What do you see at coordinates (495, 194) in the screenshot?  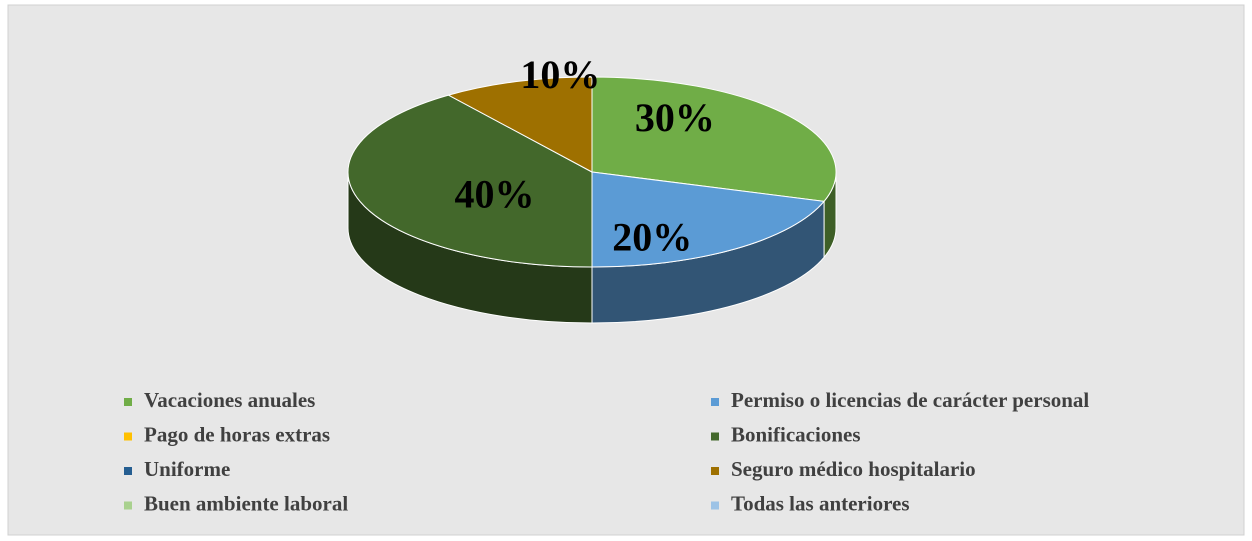 I see `data-label: 40%` at bounding box center [495, 194].